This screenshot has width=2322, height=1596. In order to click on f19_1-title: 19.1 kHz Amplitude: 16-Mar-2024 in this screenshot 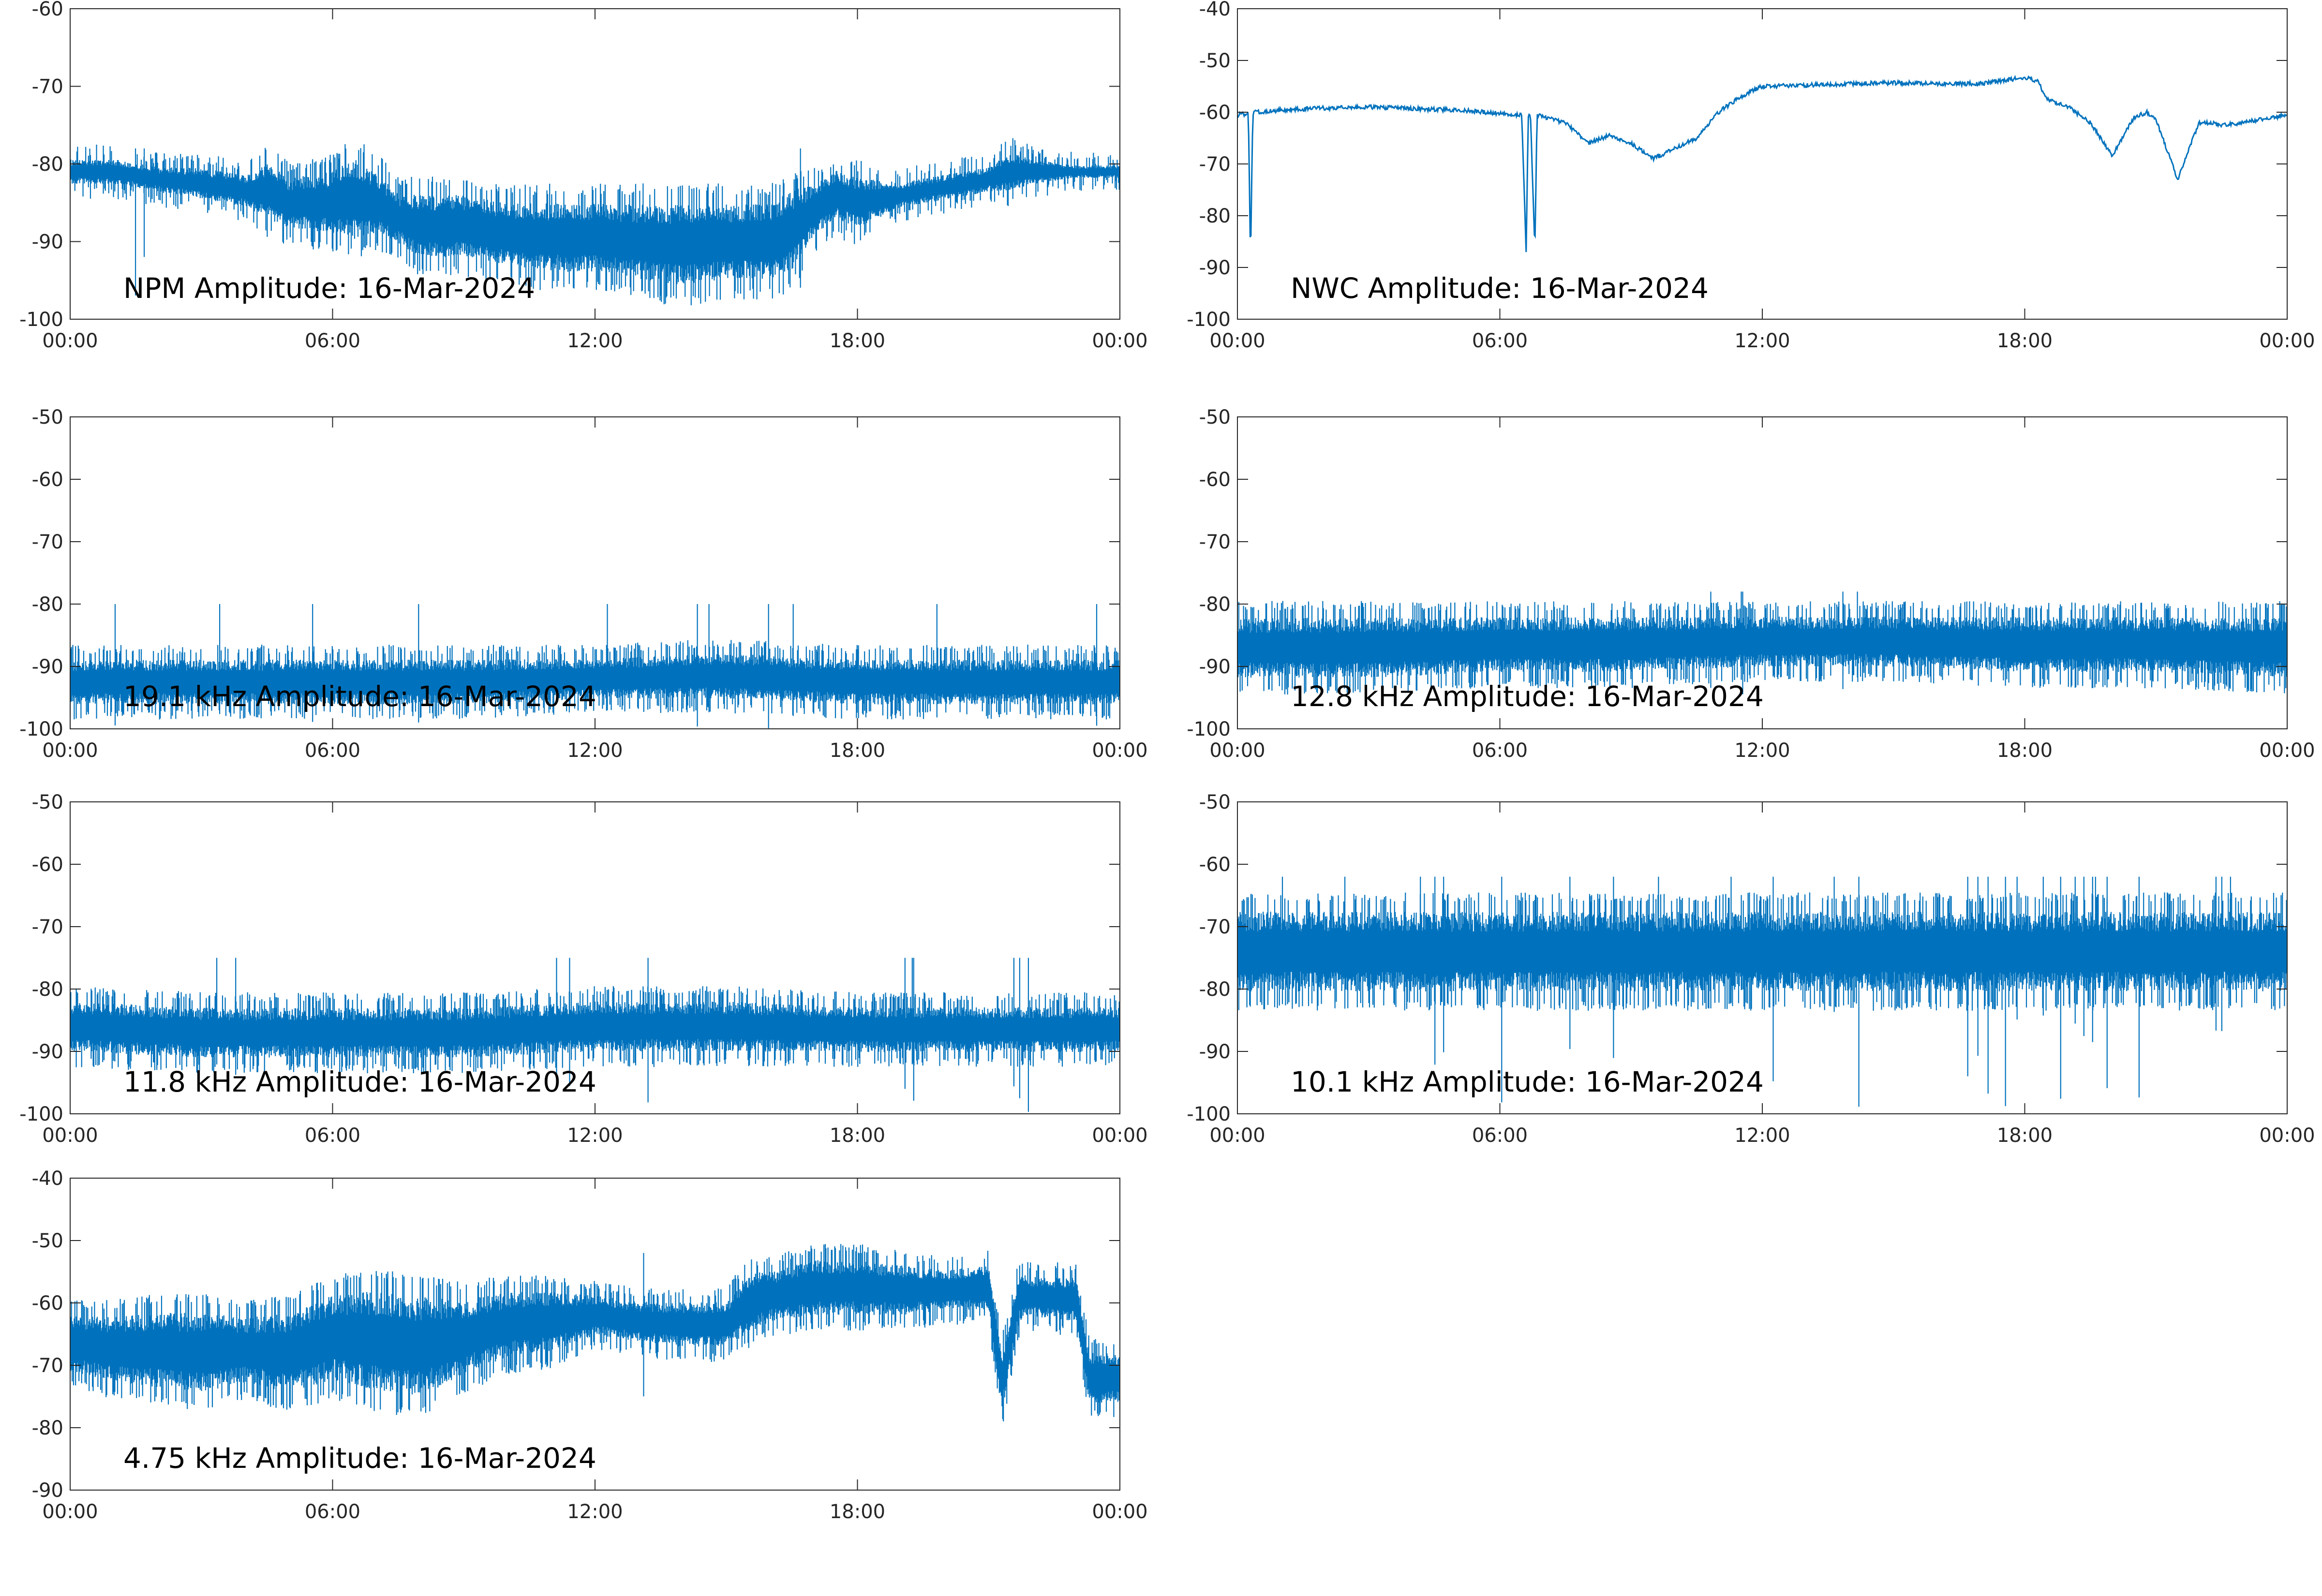, I will do `click(359, 696)`.